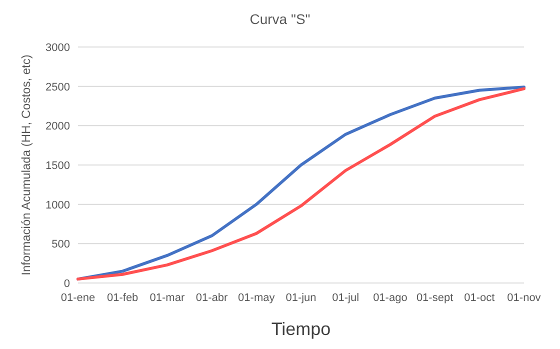 This screenshot has width=560, height=349. Describe the element at coordinates (301, 298) in the screenshot. I see `x-tick-label: 01-jun` at that location.